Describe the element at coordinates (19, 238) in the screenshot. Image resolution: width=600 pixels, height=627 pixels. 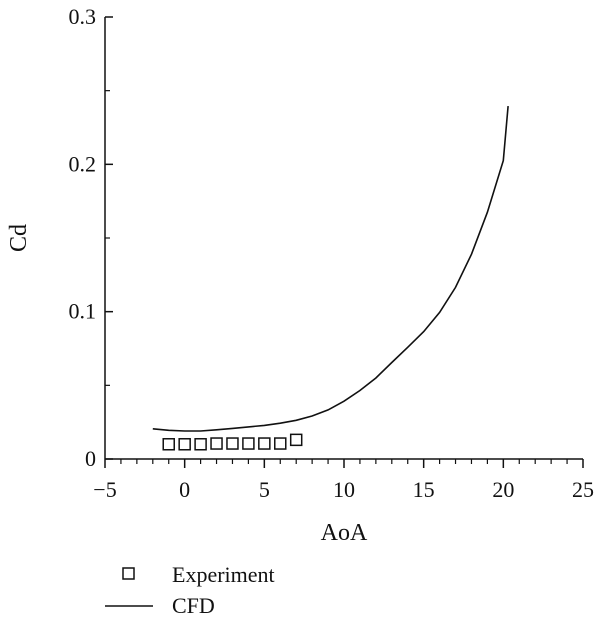
I see `y-axis-title: Cd` at that location.